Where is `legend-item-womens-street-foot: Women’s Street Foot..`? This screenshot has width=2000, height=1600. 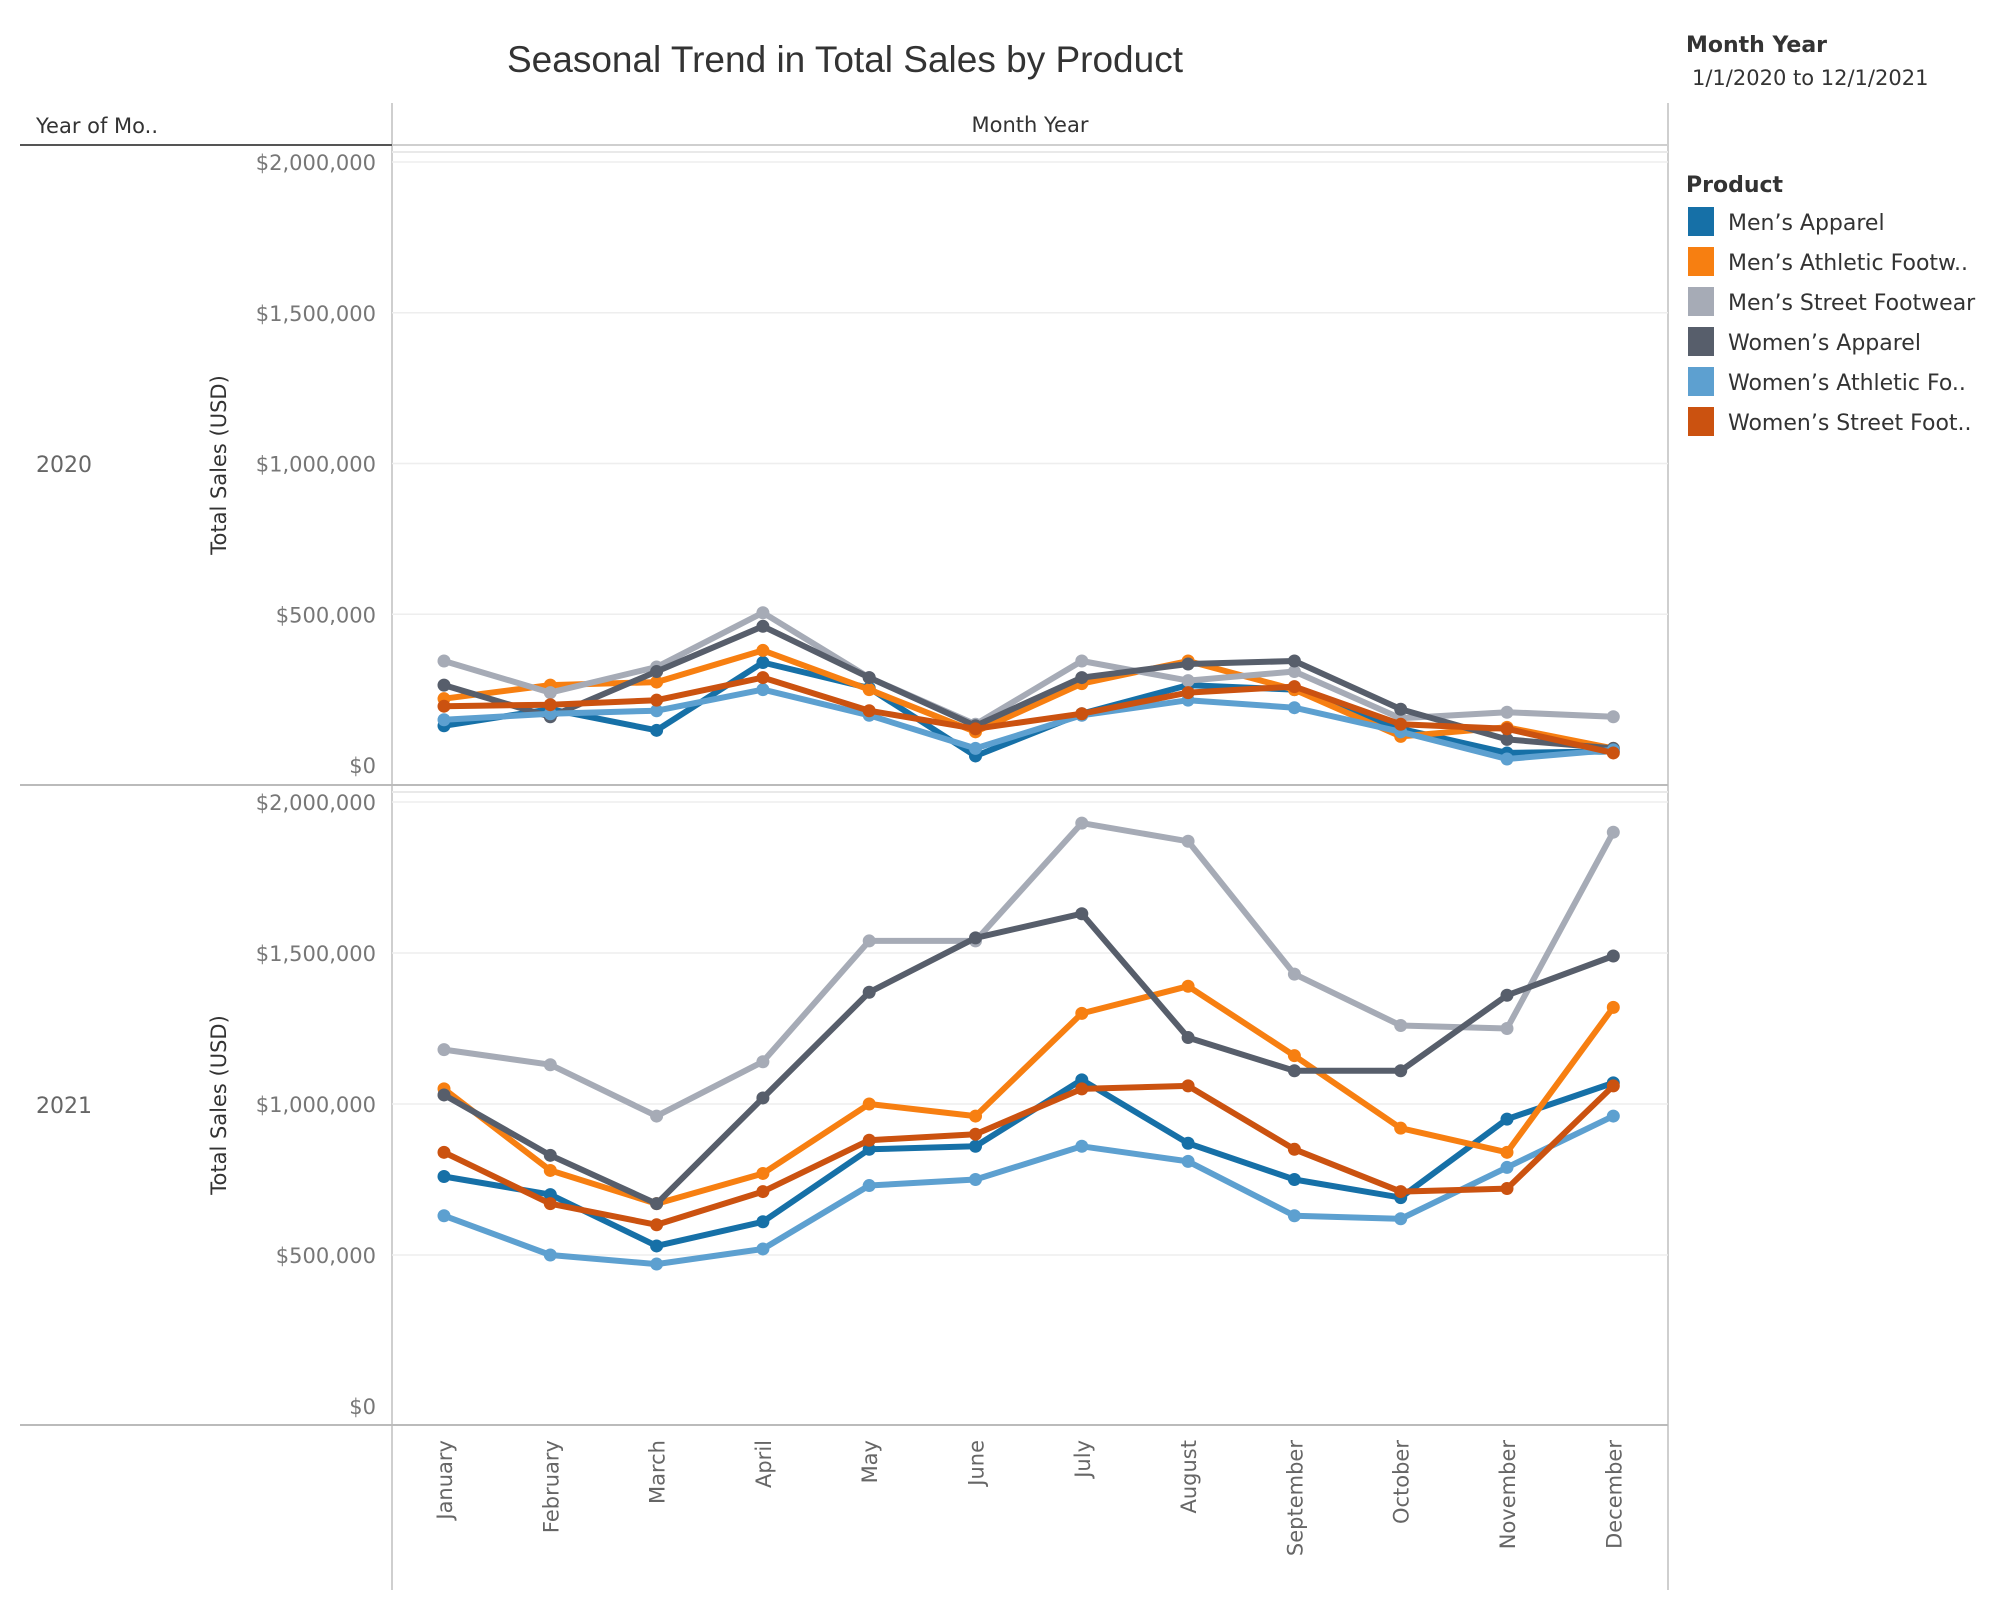
legend-item-womens-street-foot: Women’s Street Foot.. is located at coordinates (1830, 421).